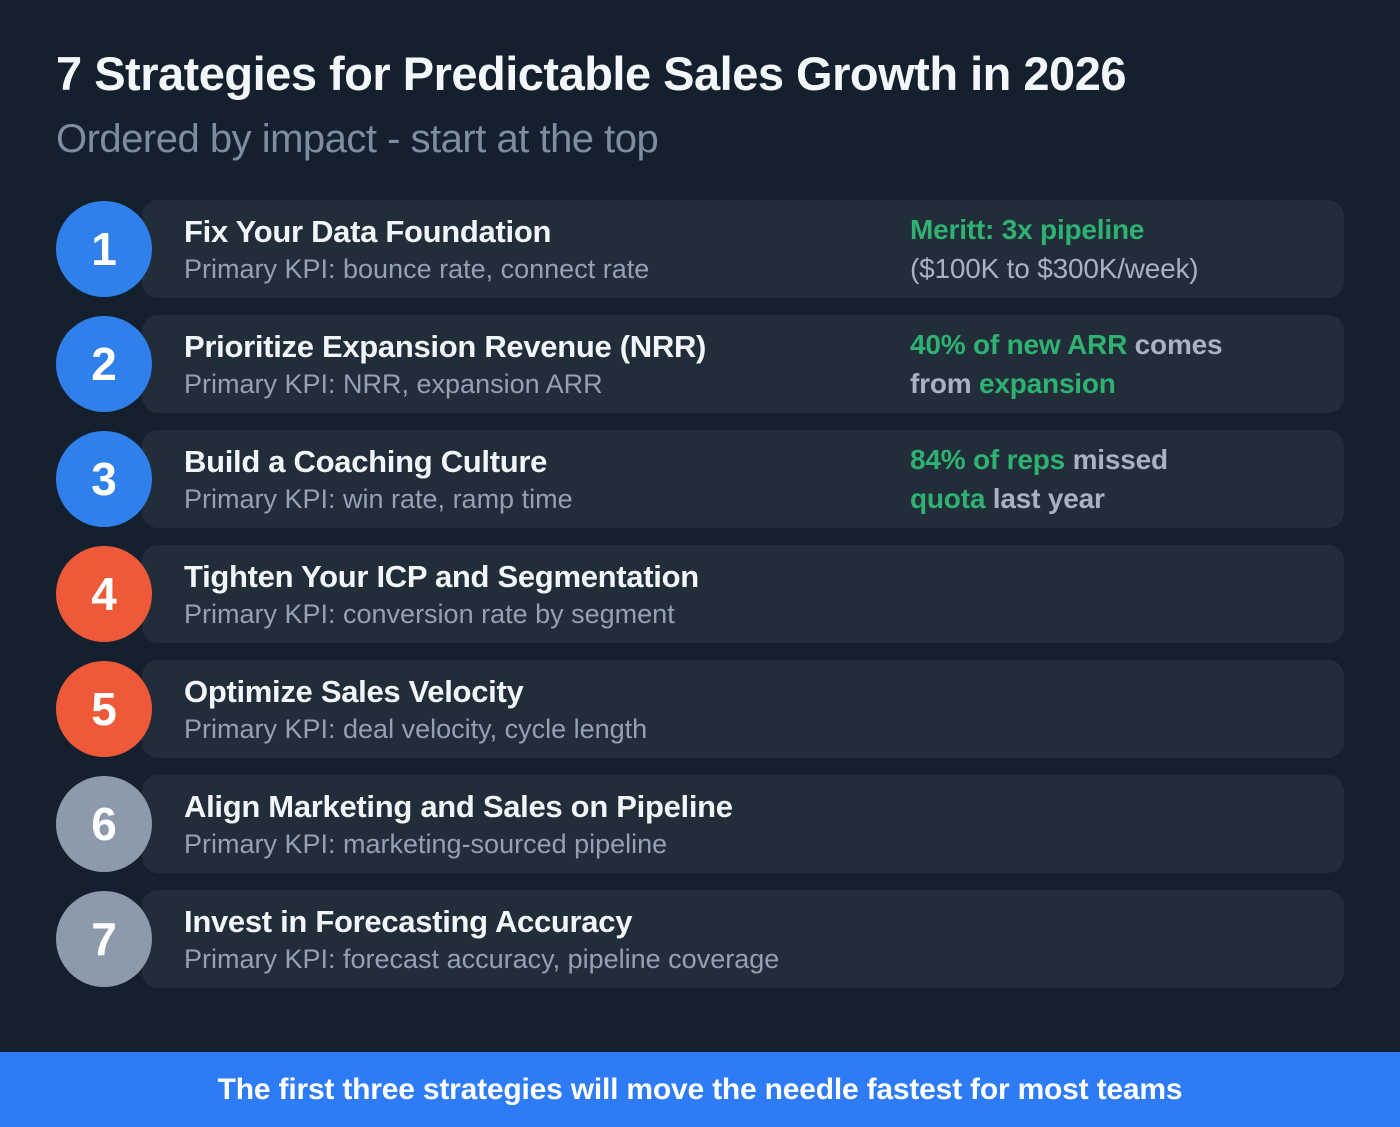 This screenshot has width=1400, height=1127. What do you see at coordinates (987, 459) in the screenshot?
I see `stat-highlight: 84% of reps` at bounding box center [987, 459].